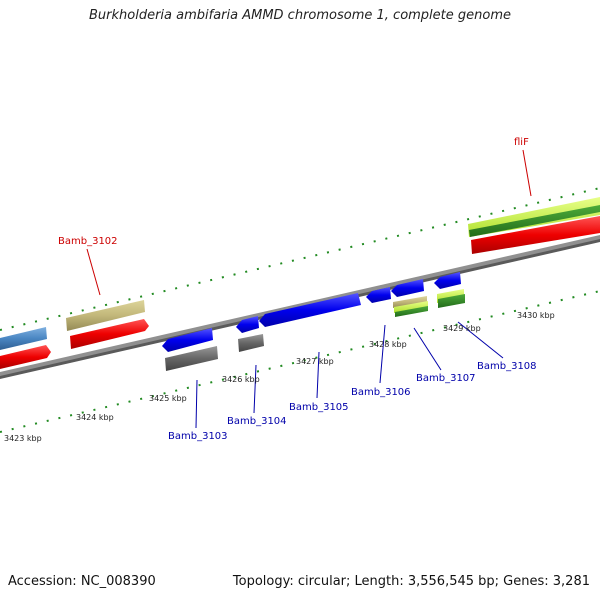  What do you see at coordinates (105, 315) in the screenshot?
I see `feature-bamb-3102-khaki` at bounding box center [105, 315].